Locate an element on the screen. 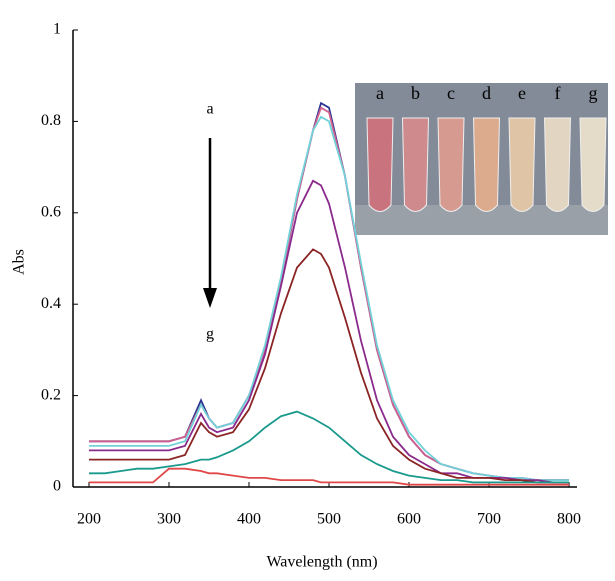 This screenshot has height=581, width=615. y-tick-label: 0.8 is located at coordinates (51, 120).